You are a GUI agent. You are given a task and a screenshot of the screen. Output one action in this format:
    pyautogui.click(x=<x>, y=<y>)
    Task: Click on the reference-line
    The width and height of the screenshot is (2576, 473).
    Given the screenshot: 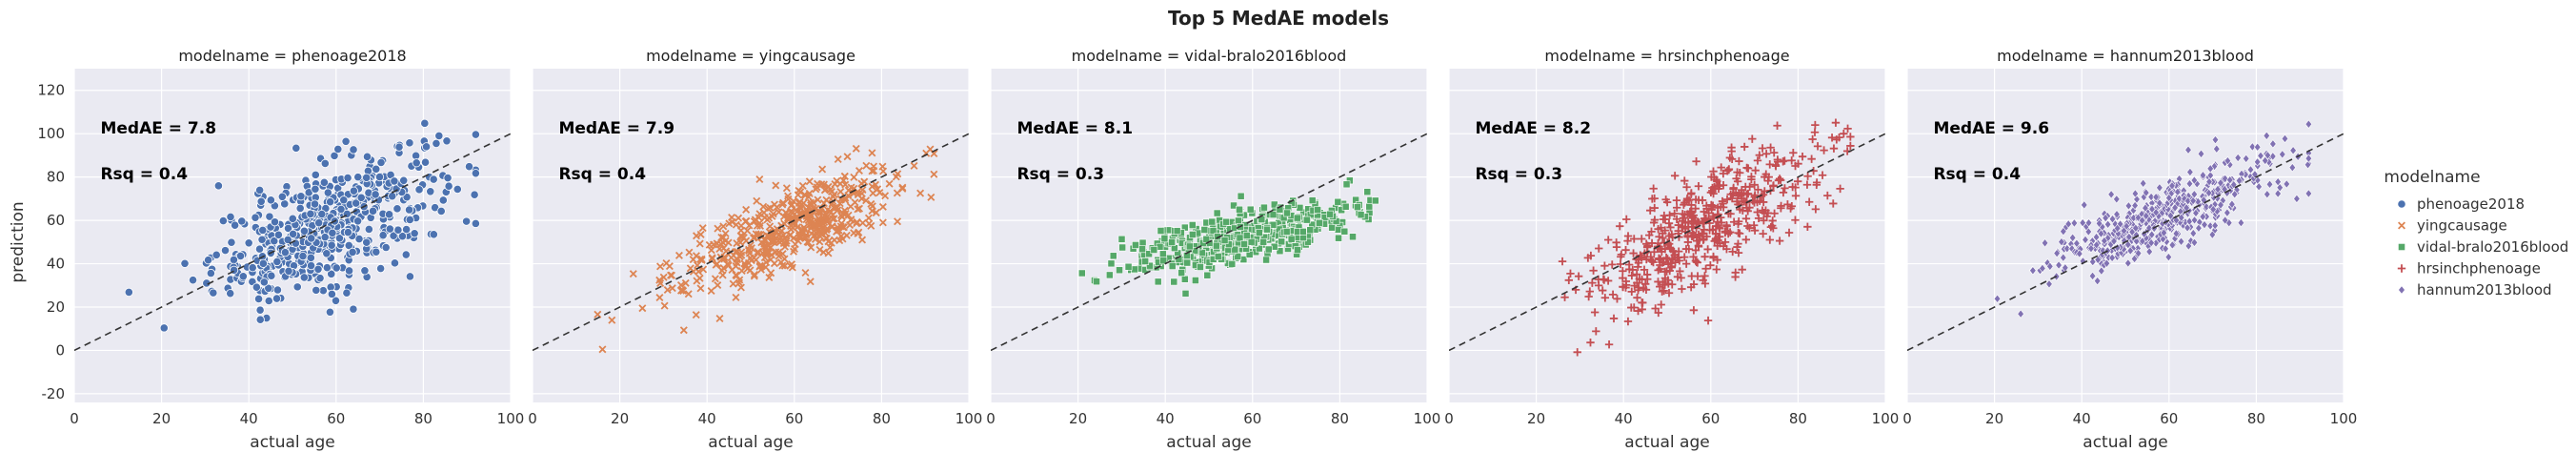 What is the action you would take?
    pyautogui.click(x=751, y=243)
    